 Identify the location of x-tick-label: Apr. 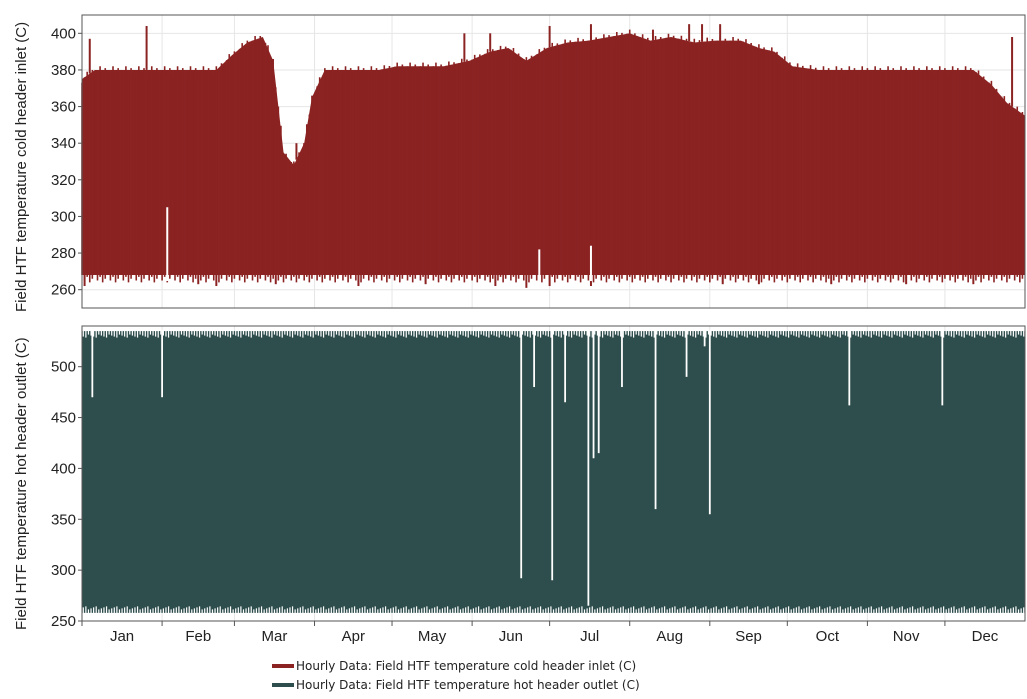
(353, 636).